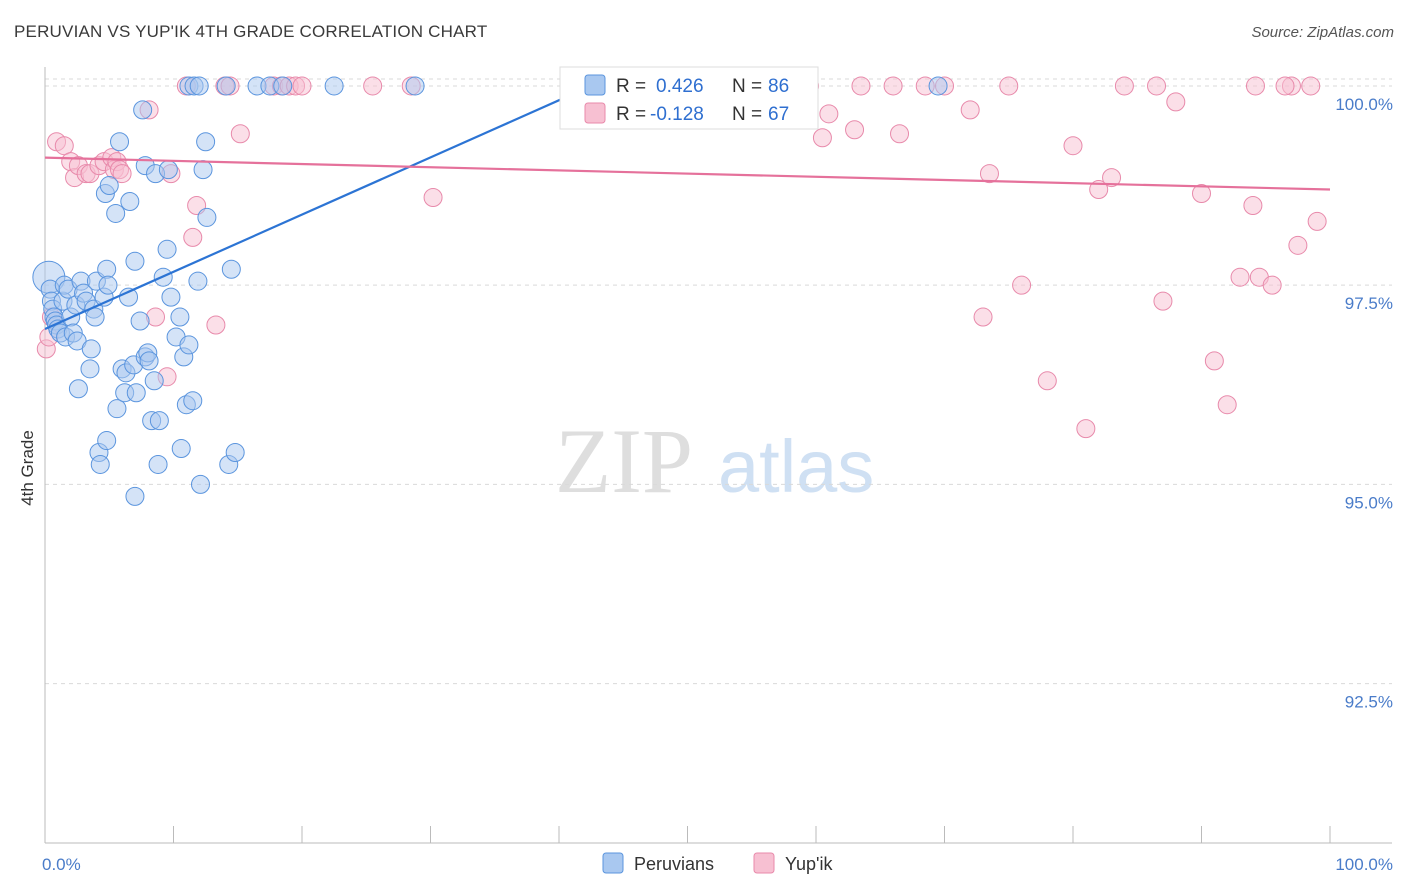 This screenshot has height=892, width=1406. What do you see at coordinates (687, 173) in the screenshot?
I see `yupik-trend-line` at bounding box center [687, 173].